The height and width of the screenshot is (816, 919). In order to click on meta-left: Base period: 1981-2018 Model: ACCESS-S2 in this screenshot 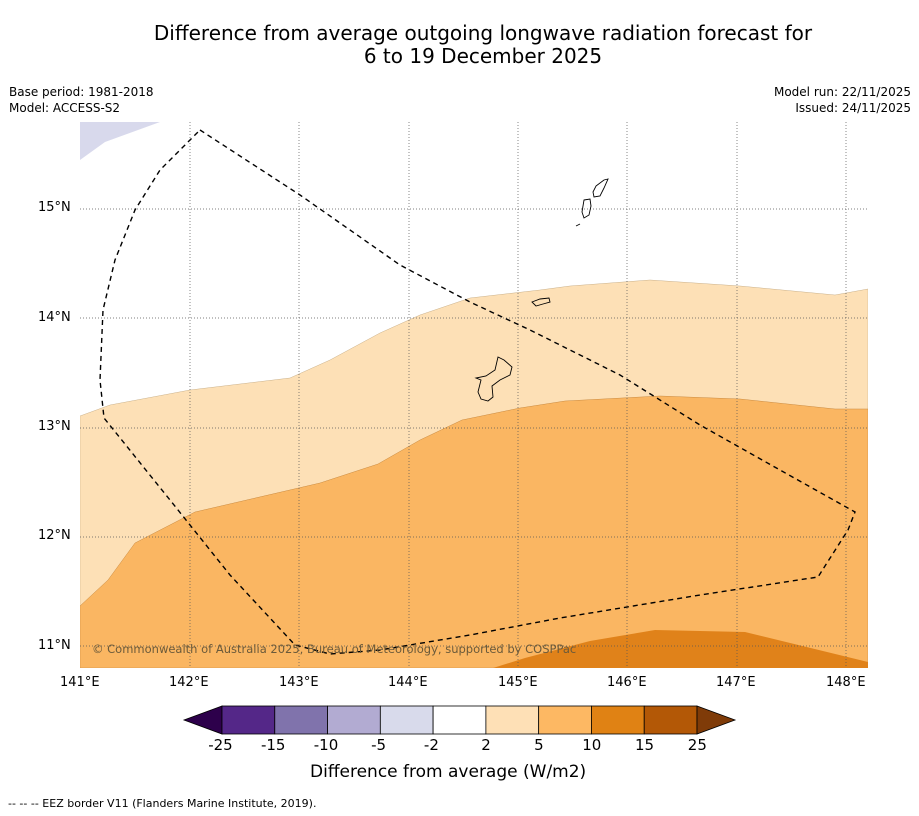, I will do `click(81, 100)`.